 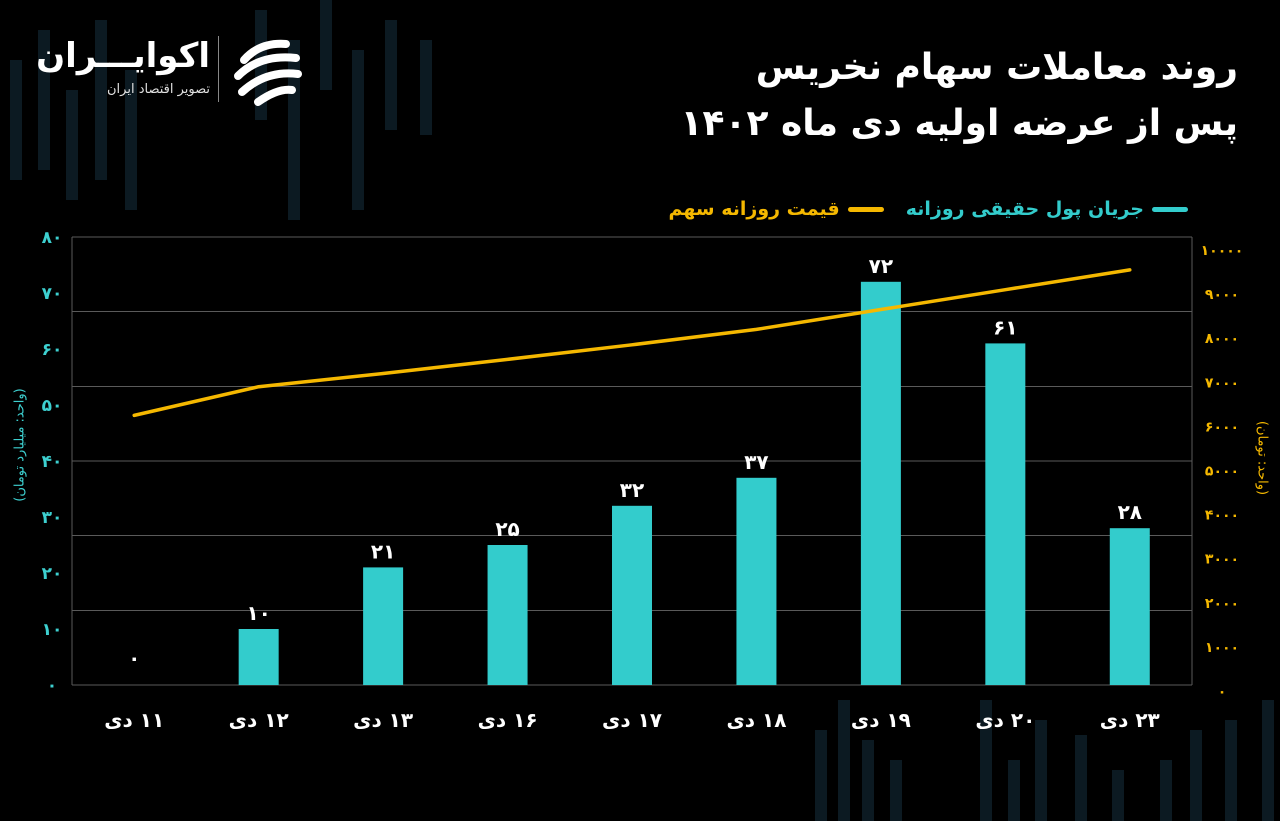 I want to click on right-tick-label: ۲۰۰۰, so click(x=1222, y=604).